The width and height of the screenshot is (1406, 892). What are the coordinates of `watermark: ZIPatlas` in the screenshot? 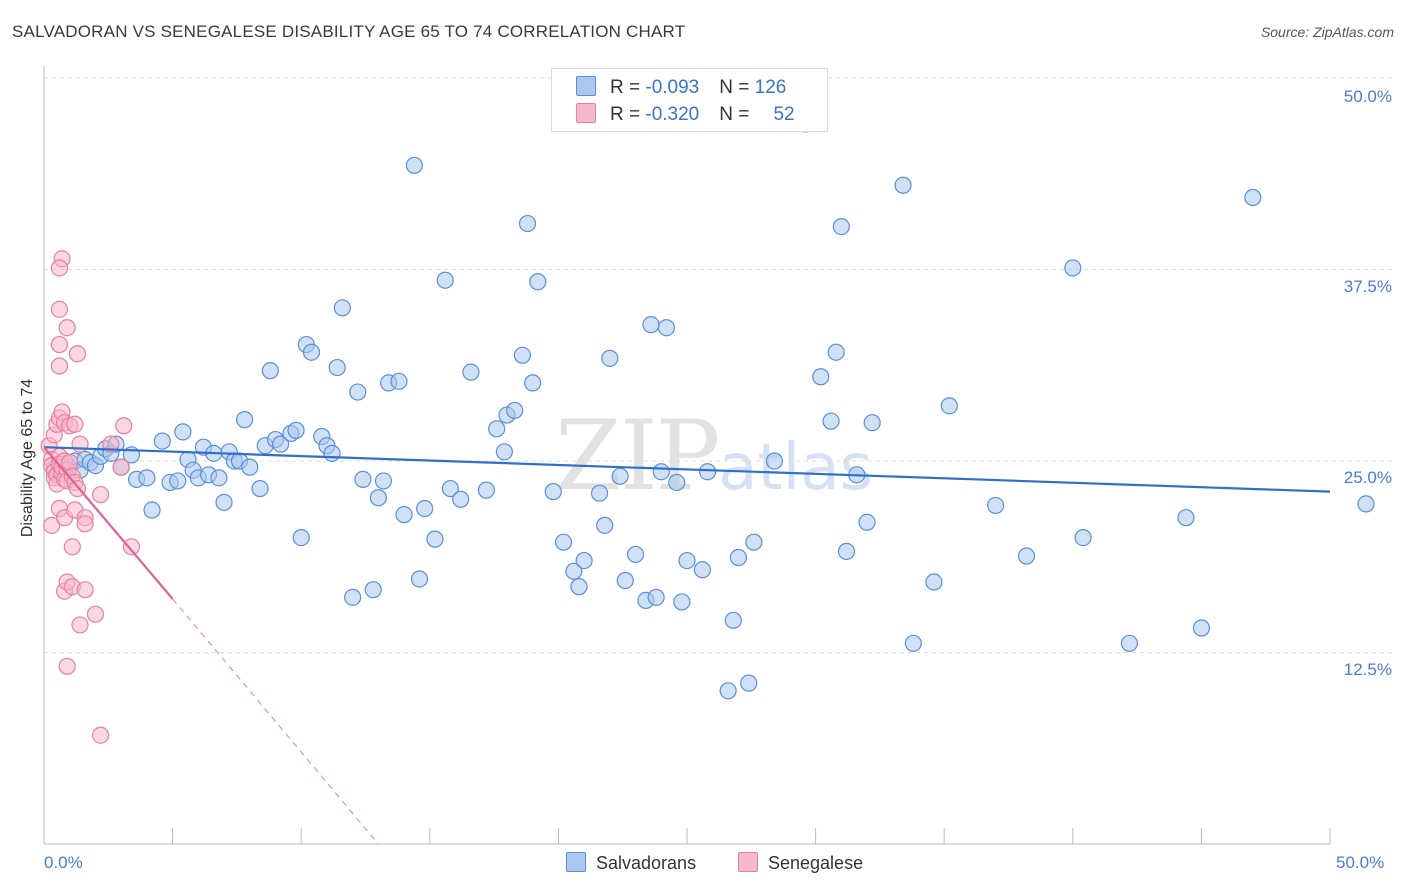 It's located at (714, 456).